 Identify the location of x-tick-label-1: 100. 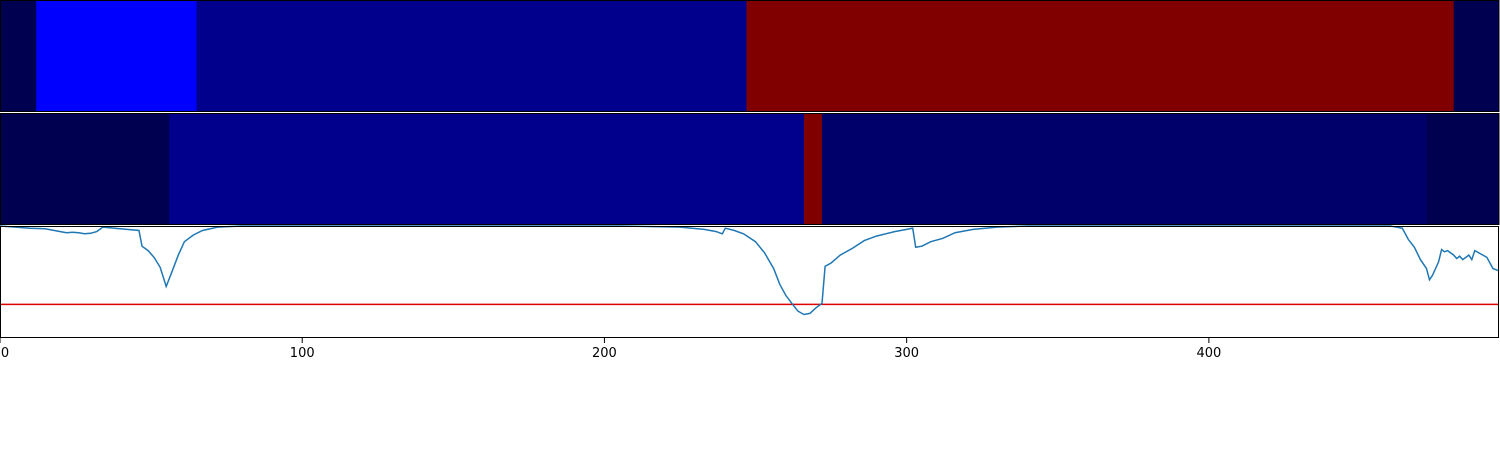
(302, 353).